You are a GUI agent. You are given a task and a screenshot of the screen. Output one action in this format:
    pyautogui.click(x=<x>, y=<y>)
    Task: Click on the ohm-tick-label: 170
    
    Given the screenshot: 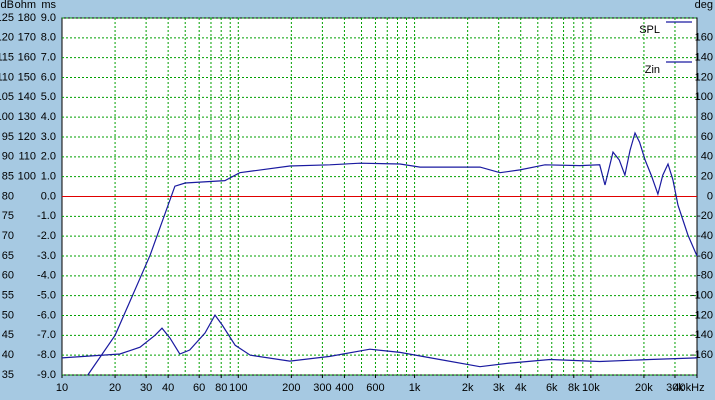 What is the action you would take?
    pyautogui.click(x=27, y=38)
    